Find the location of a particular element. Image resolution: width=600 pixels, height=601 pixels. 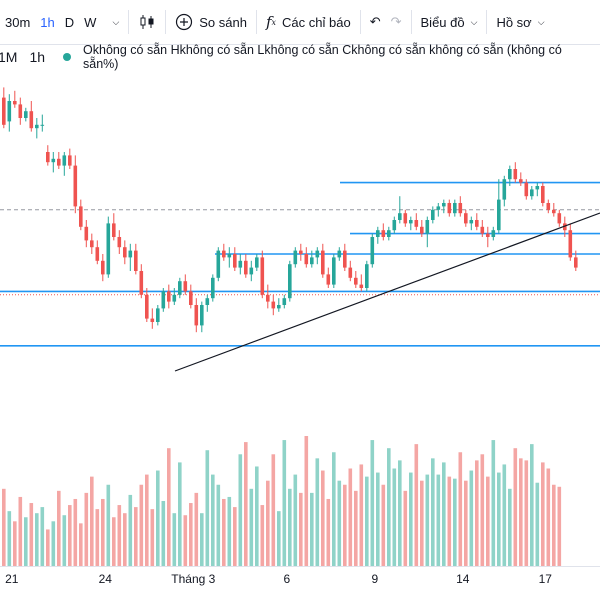

interval-d: D is located at coordinates (69, 22).